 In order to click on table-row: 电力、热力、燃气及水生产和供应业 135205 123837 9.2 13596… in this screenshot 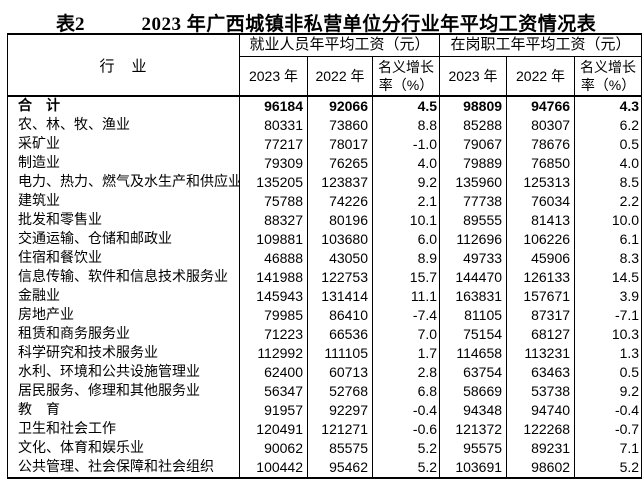, I will do `click(324, 182)`.